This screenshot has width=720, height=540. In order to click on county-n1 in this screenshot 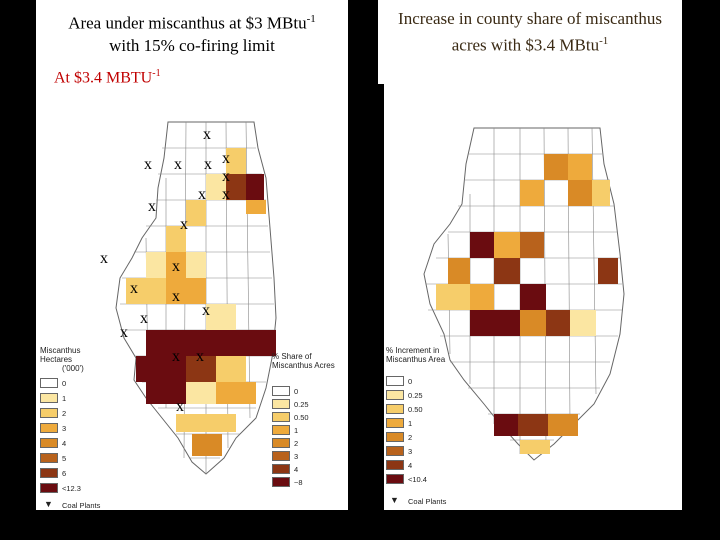, I will do `click(216, 187)`.